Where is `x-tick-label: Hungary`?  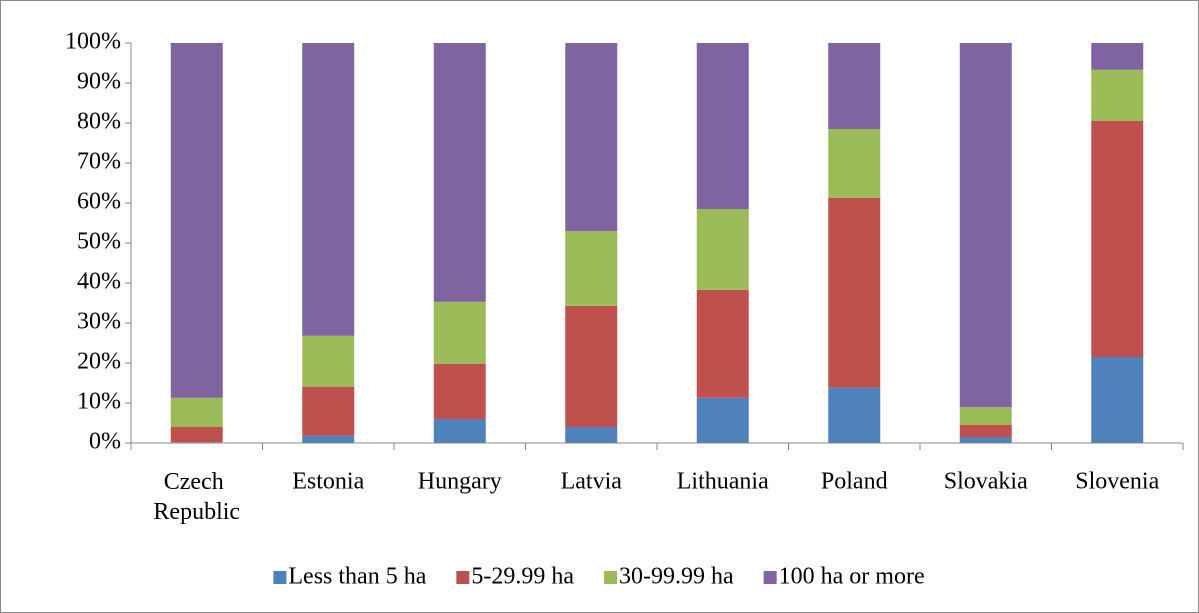
x-tick-label: Hungary is located at coordinates (460, 482).